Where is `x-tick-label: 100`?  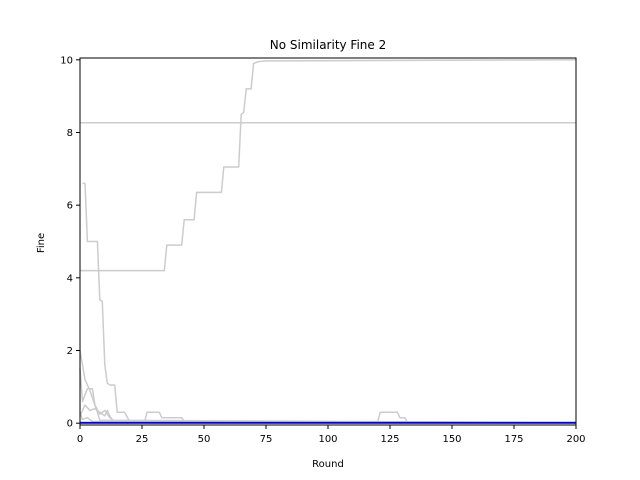 x-tick-label: 100 is located at coordinates (327, 439).